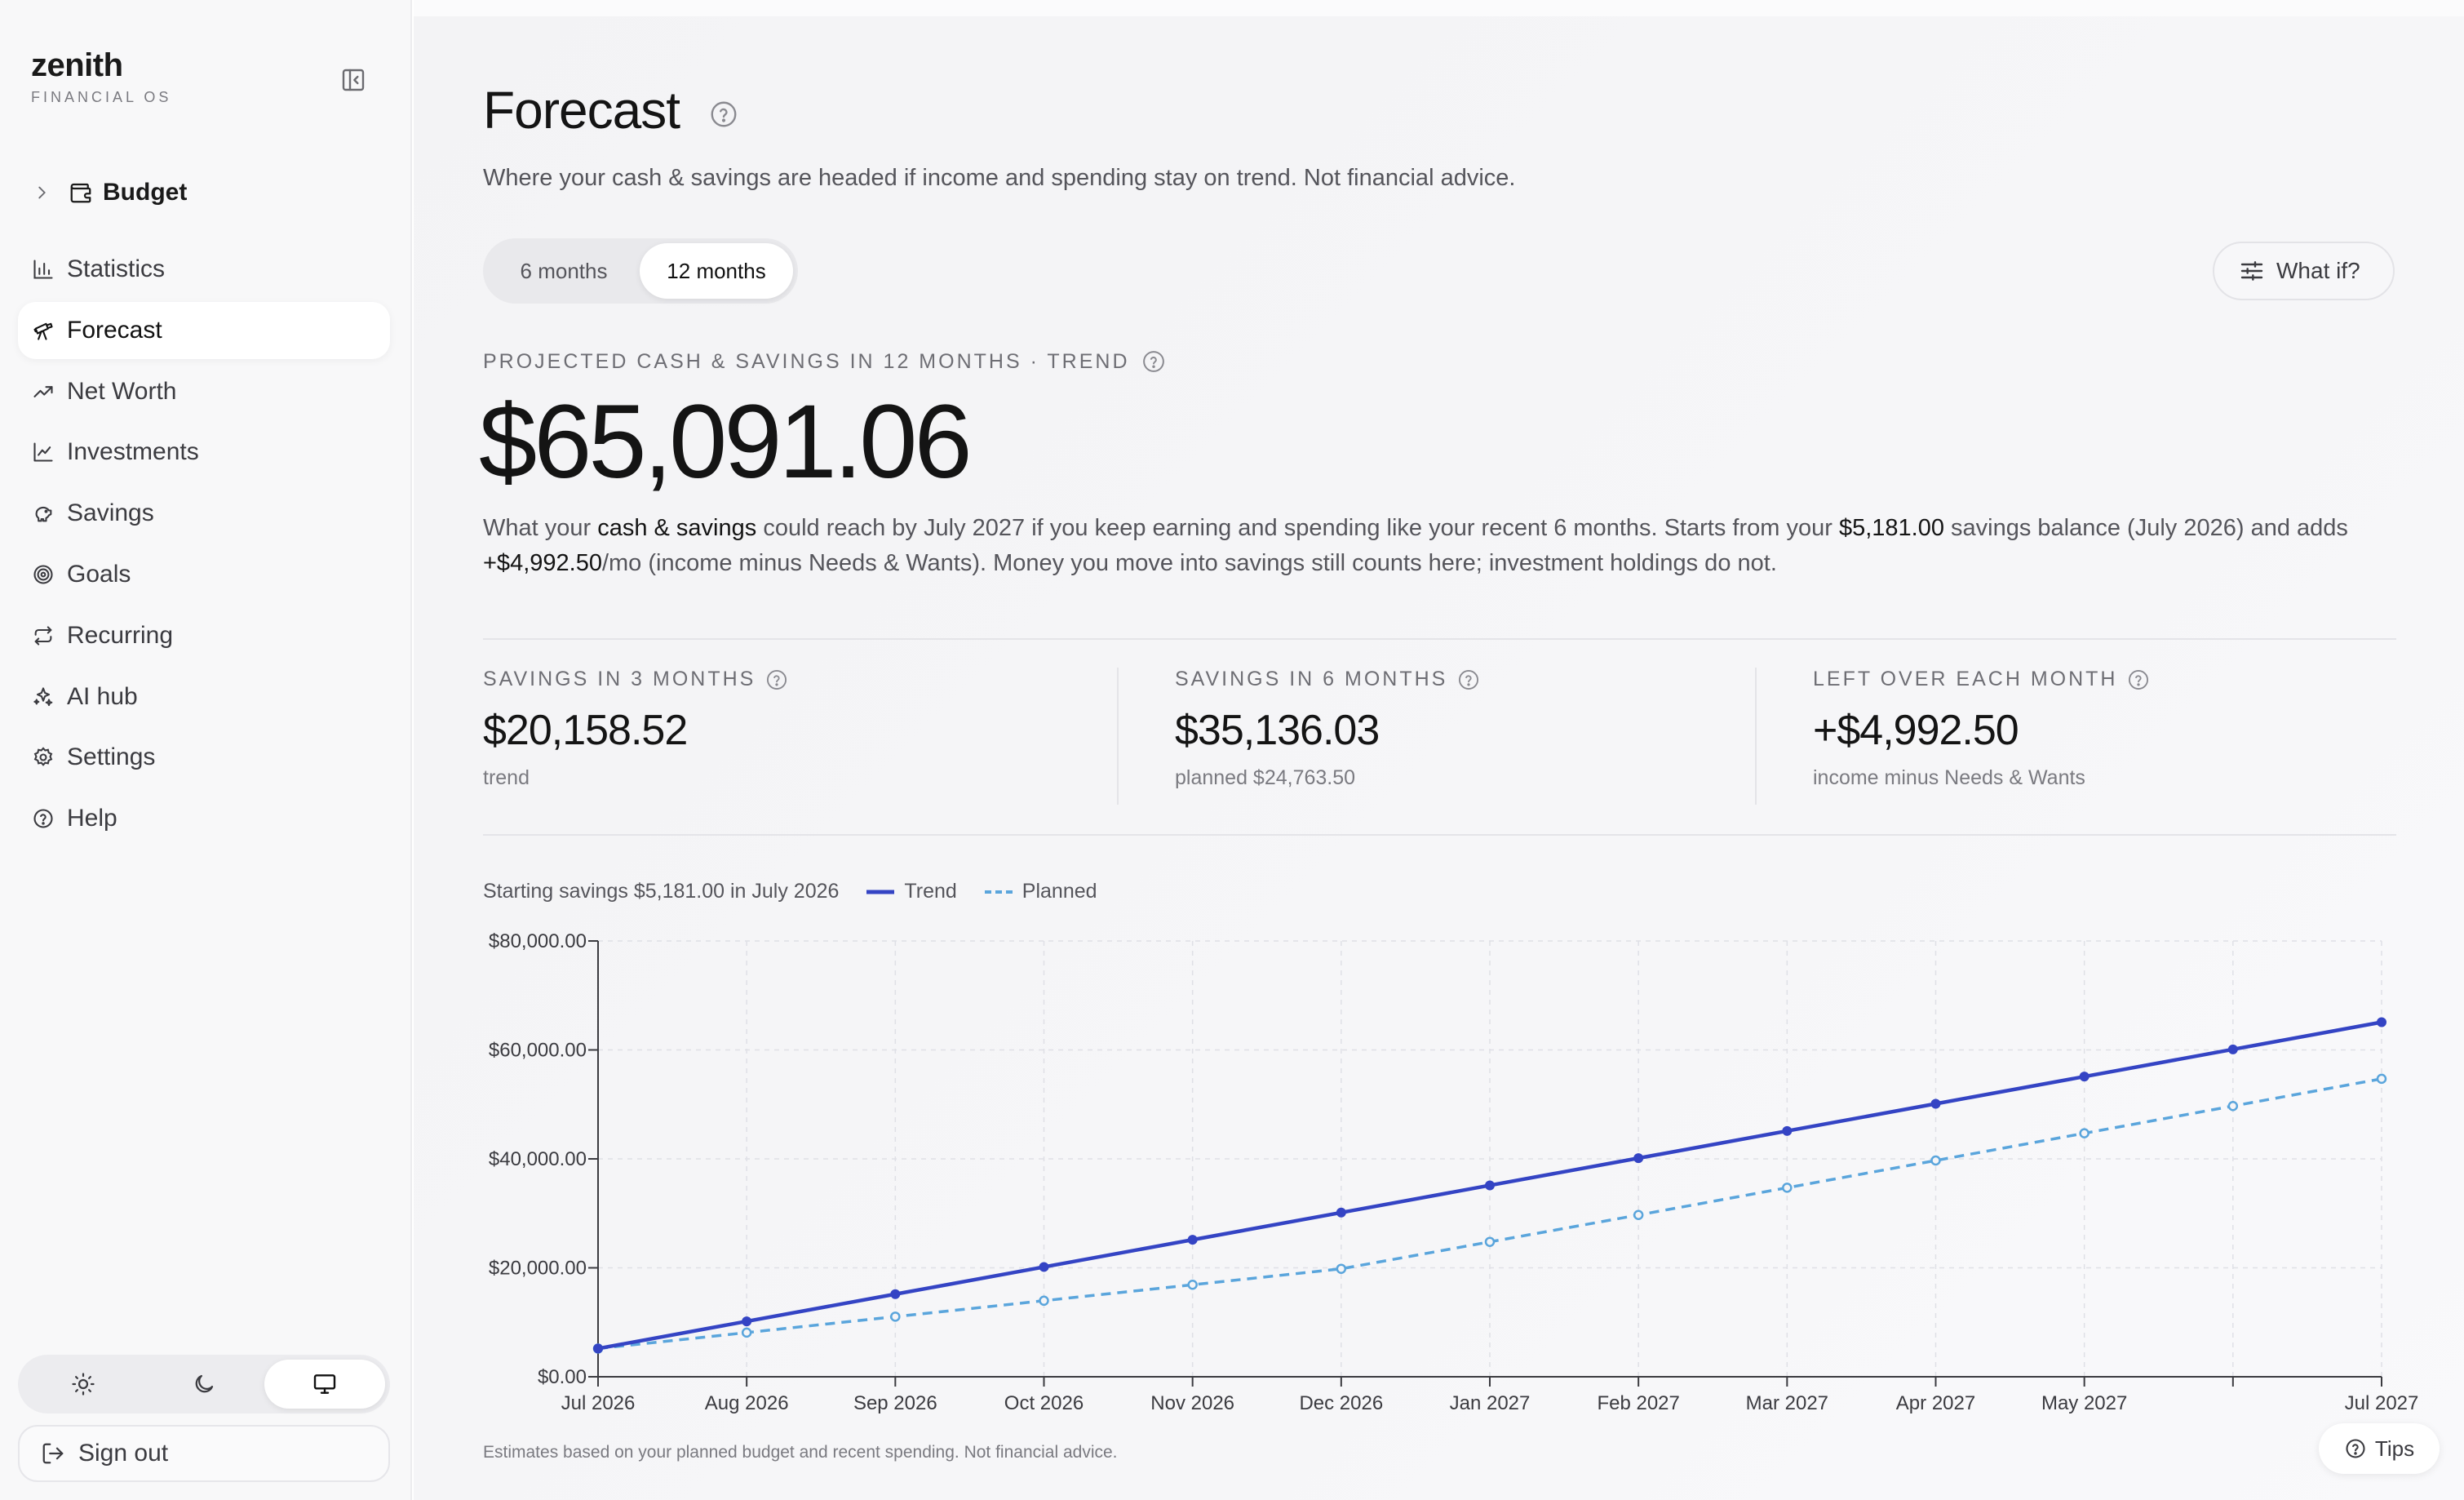 This screenshot has height=1500, width=2464. I want to click on sidebar-item-net-worth: Net Worth, so click(204, 391).